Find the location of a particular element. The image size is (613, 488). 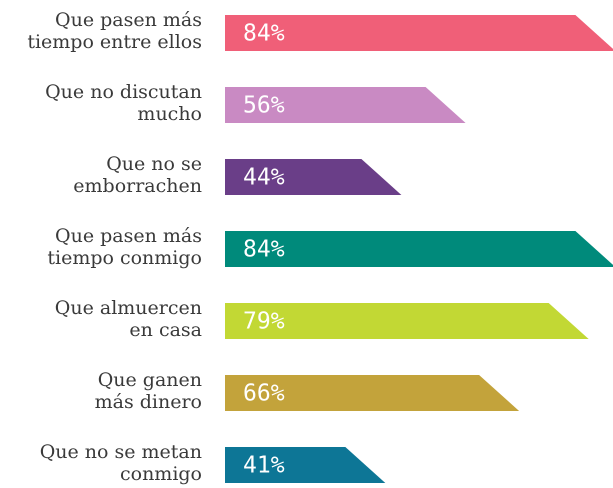

category-label: Que pasen más tiempo entre ellos is located at coordinates (114, 31).